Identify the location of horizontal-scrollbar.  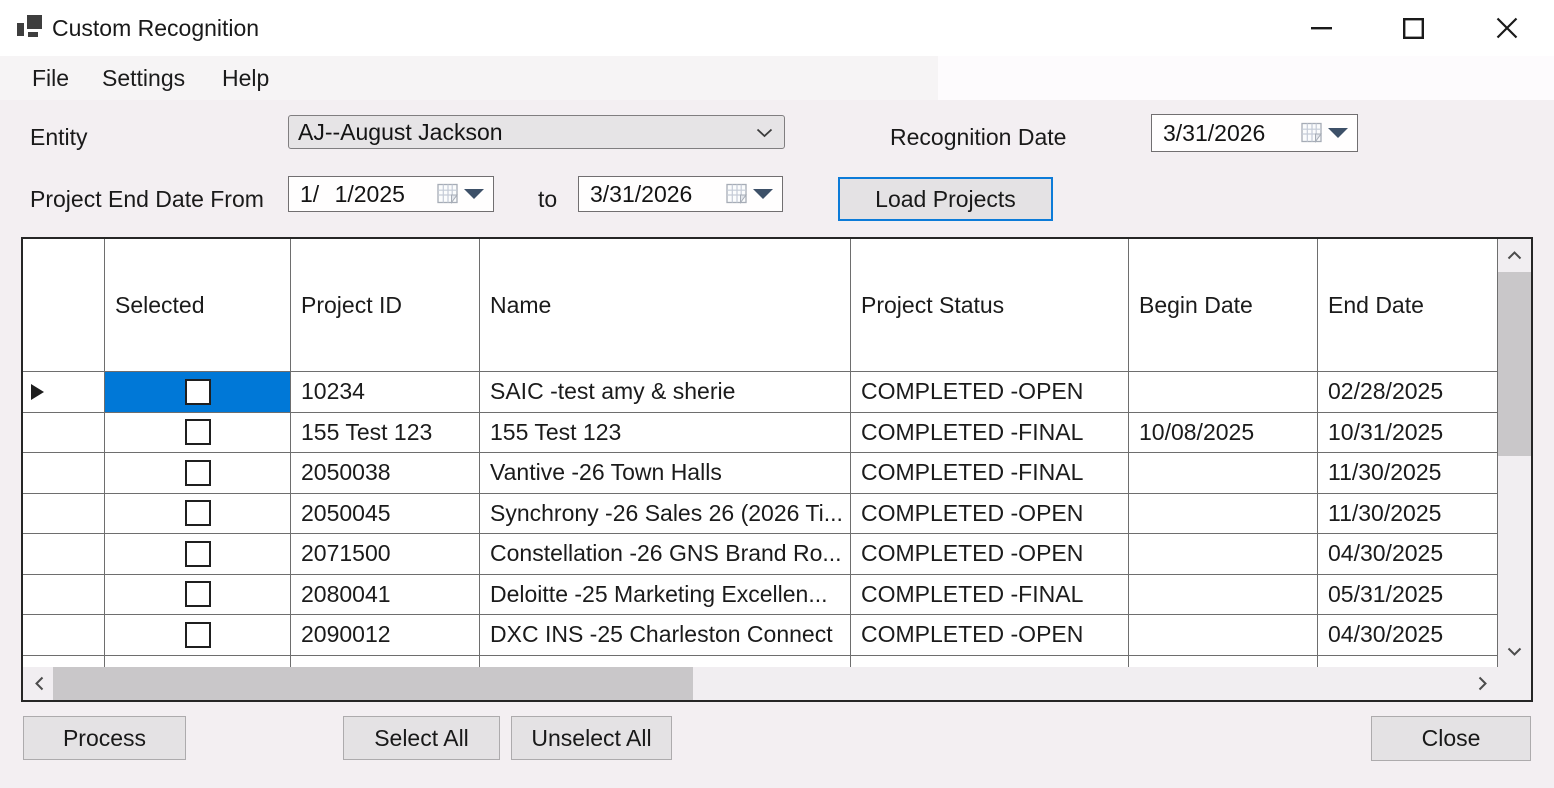
(777, 683).